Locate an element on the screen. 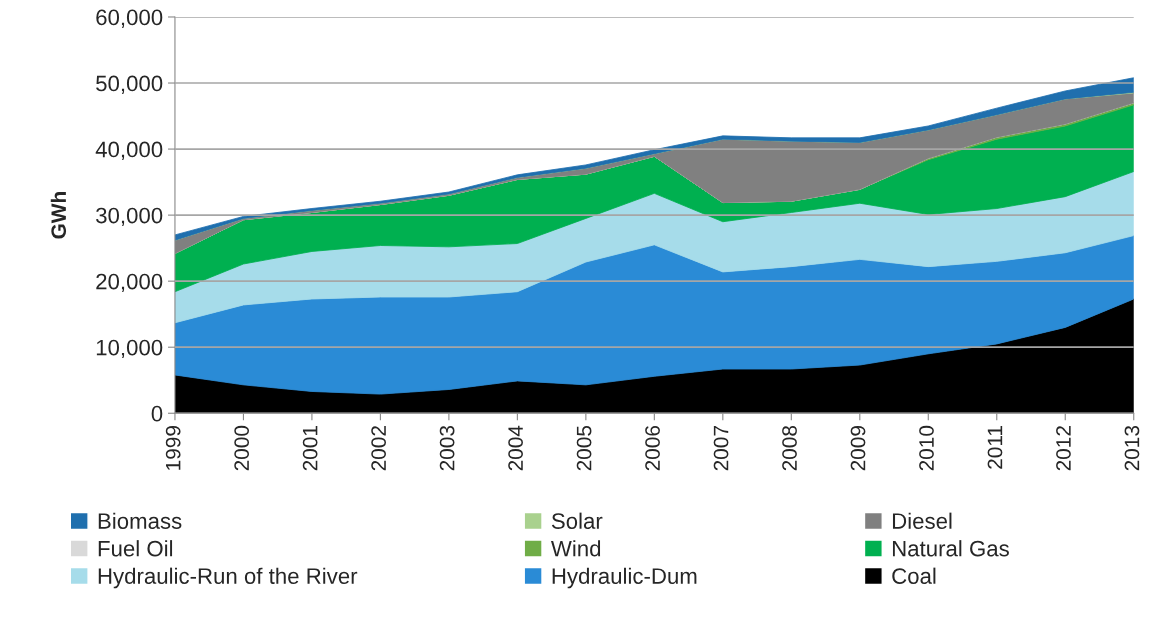 The width and height of the screenshot is (1151, 629). y-tick-label: 50,000 is located at coordinates (129, 84).